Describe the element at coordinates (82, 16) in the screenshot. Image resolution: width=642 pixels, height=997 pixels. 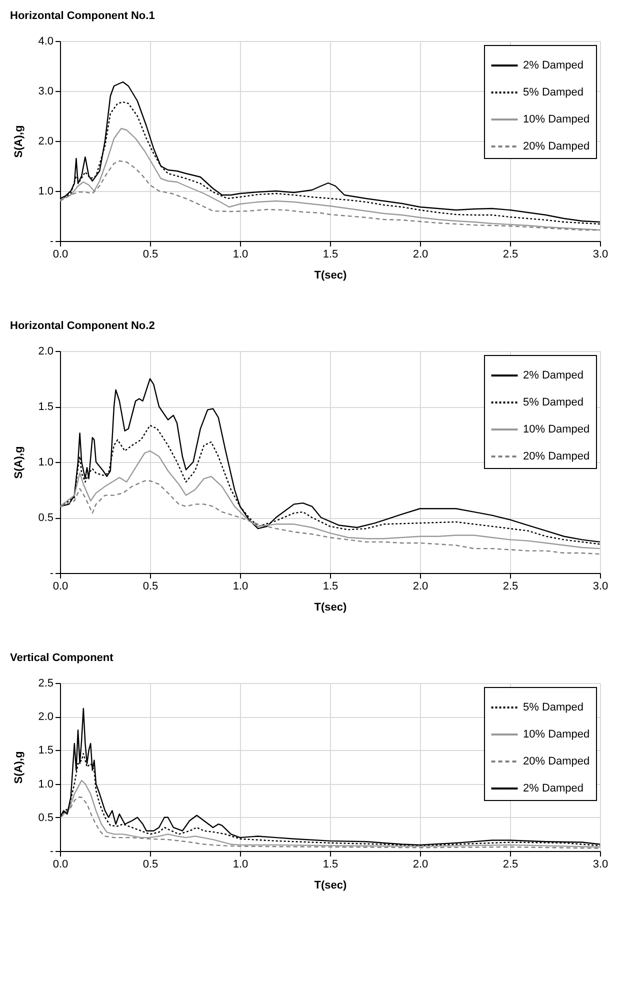
I see `chart-title: Horizontal Component No.1` at that location.